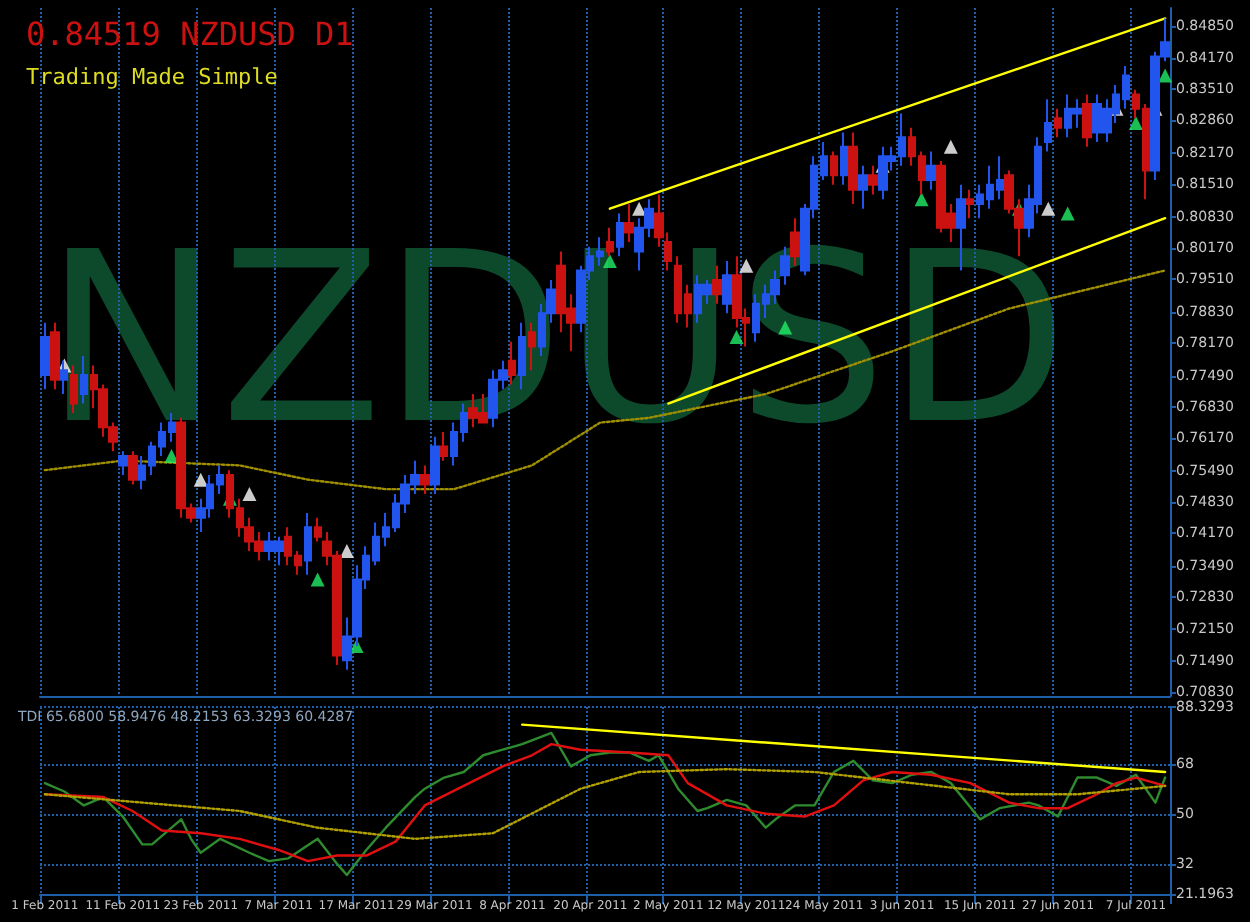 This screenshot has height=922, width=1250. I want to click on chart-title: 0.84519 NZDUSD D1, so click(190, 34).